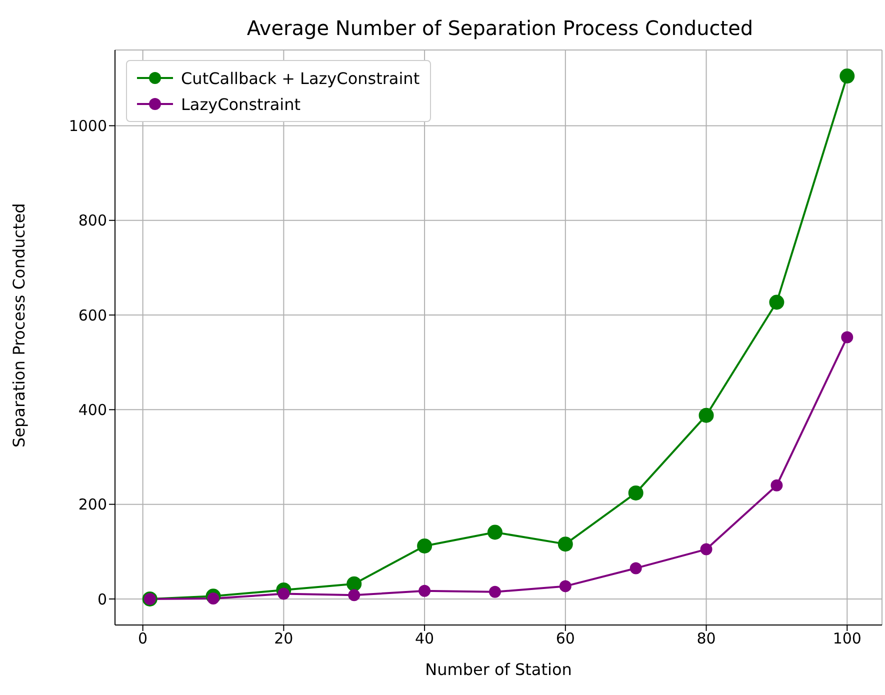 This screenshot has height=695, width=885. What do you see at coordinates (92, 221) in the screenshot?
I see `y-tick-label: 800` at bounding box center [92, 221].